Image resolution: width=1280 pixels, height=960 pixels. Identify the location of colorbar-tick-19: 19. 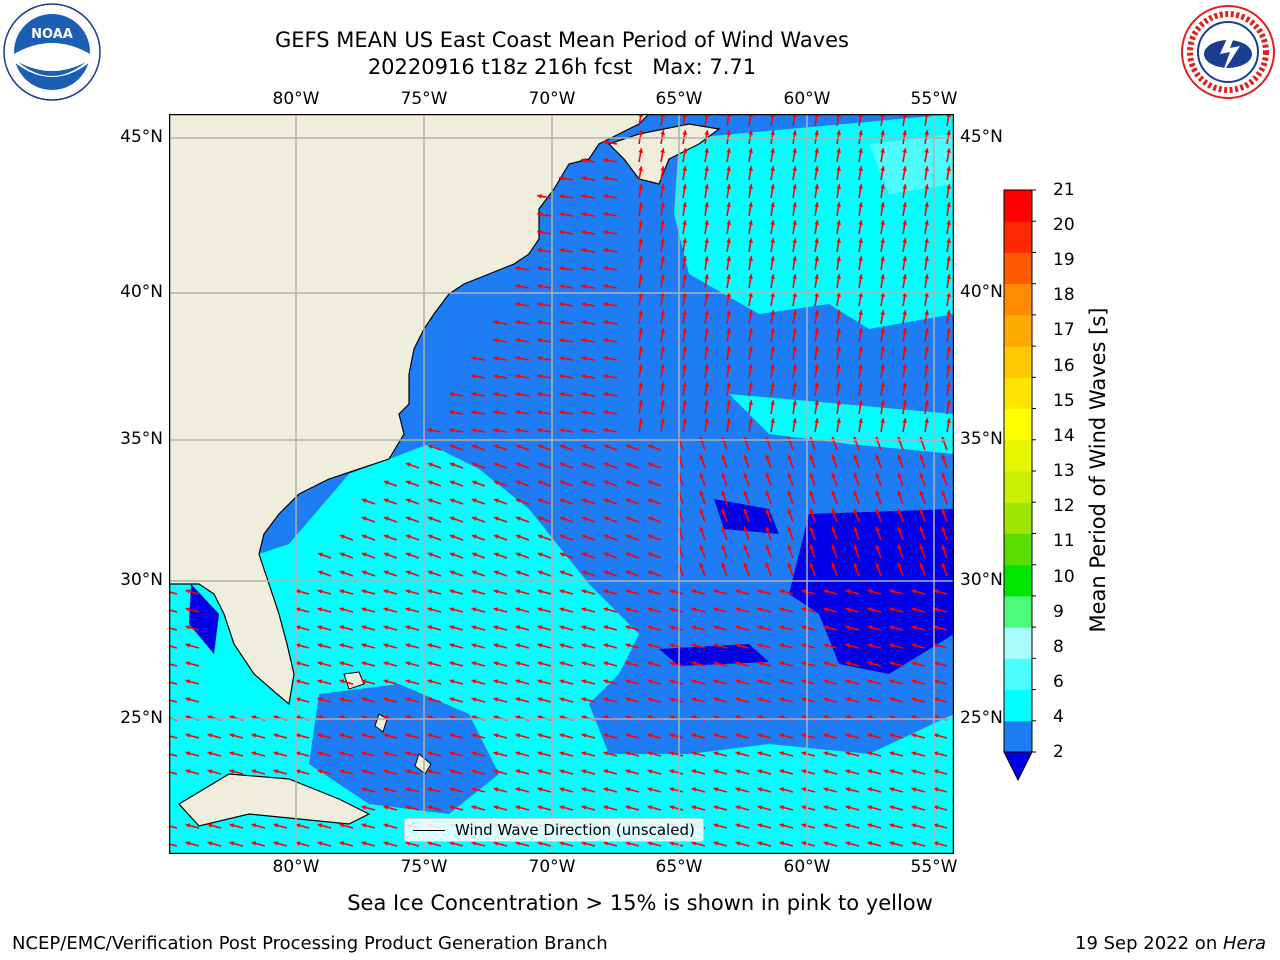
(1064, 260).